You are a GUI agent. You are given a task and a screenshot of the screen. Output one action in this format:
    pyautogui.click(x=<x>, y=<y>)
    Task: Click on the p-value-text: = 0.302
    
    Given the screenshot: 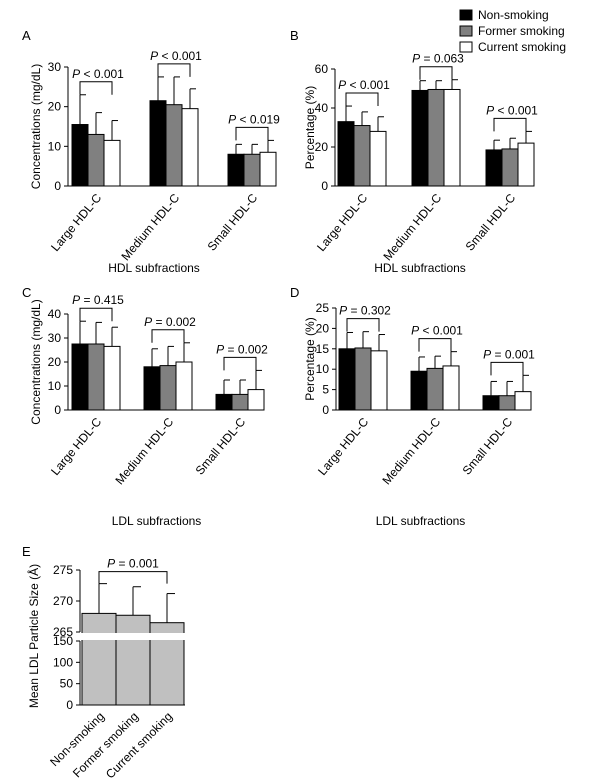 What is the action you would take?
    pyautogui.click(x=369, y=311)
    